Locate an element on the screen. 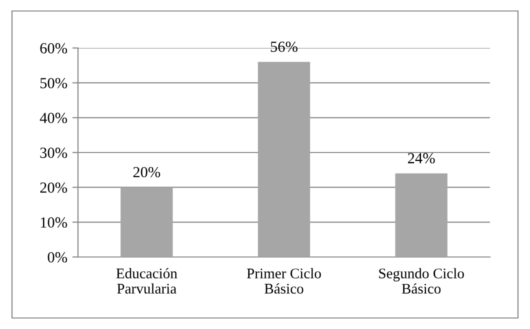 The image size is (530, 329). y-tick-label: 60% is located at coordinates (54, 48).